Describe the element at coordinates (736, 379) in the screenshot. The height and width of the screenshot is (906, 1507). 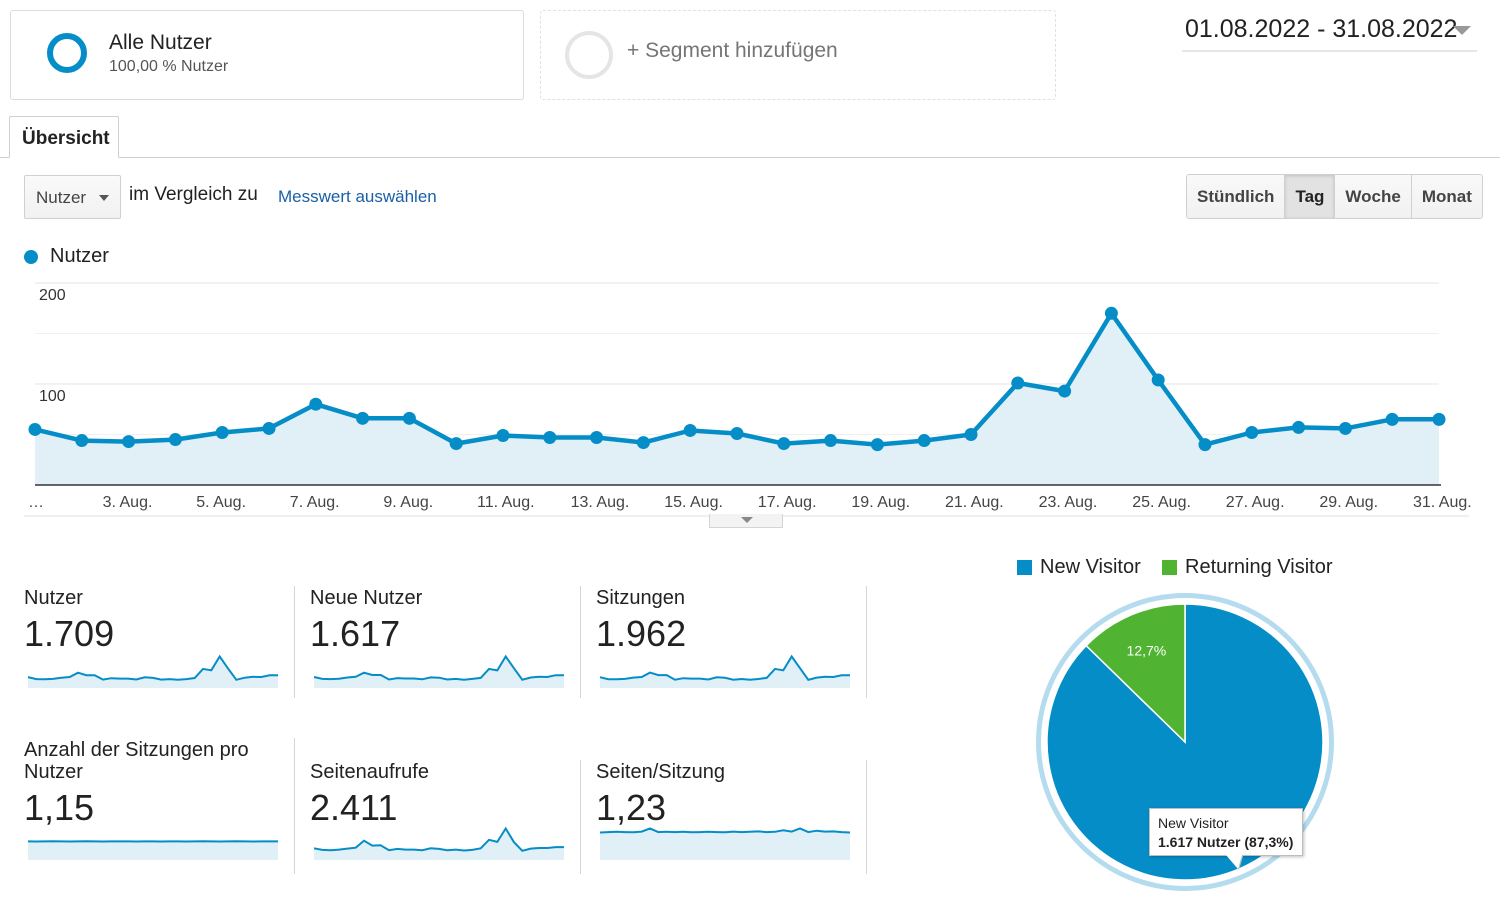
I see `series-line-users` at that location.